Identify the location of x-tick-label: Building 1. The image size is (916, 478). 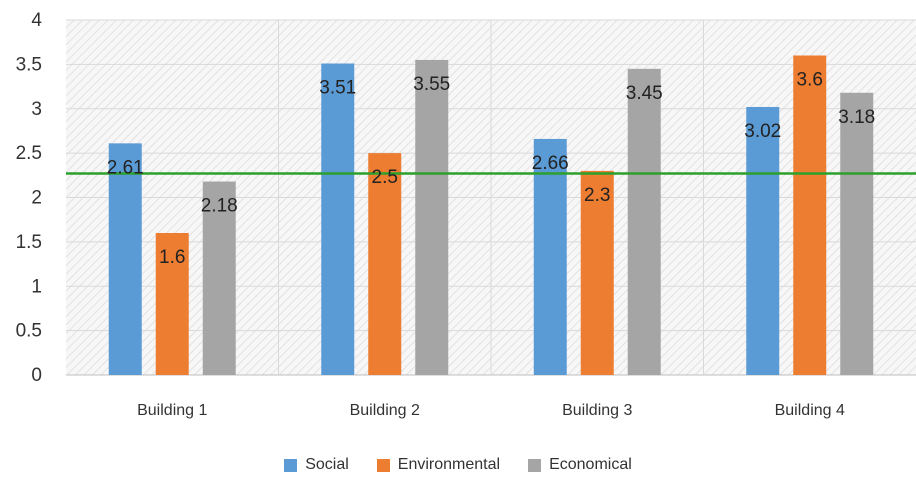
(172, 410).